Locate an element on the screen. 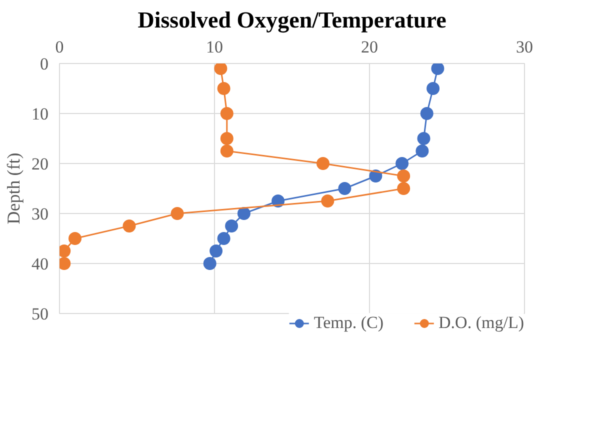  chart-title: Dissolved Oxygen/Temperature is located at coordinates (292, 21).